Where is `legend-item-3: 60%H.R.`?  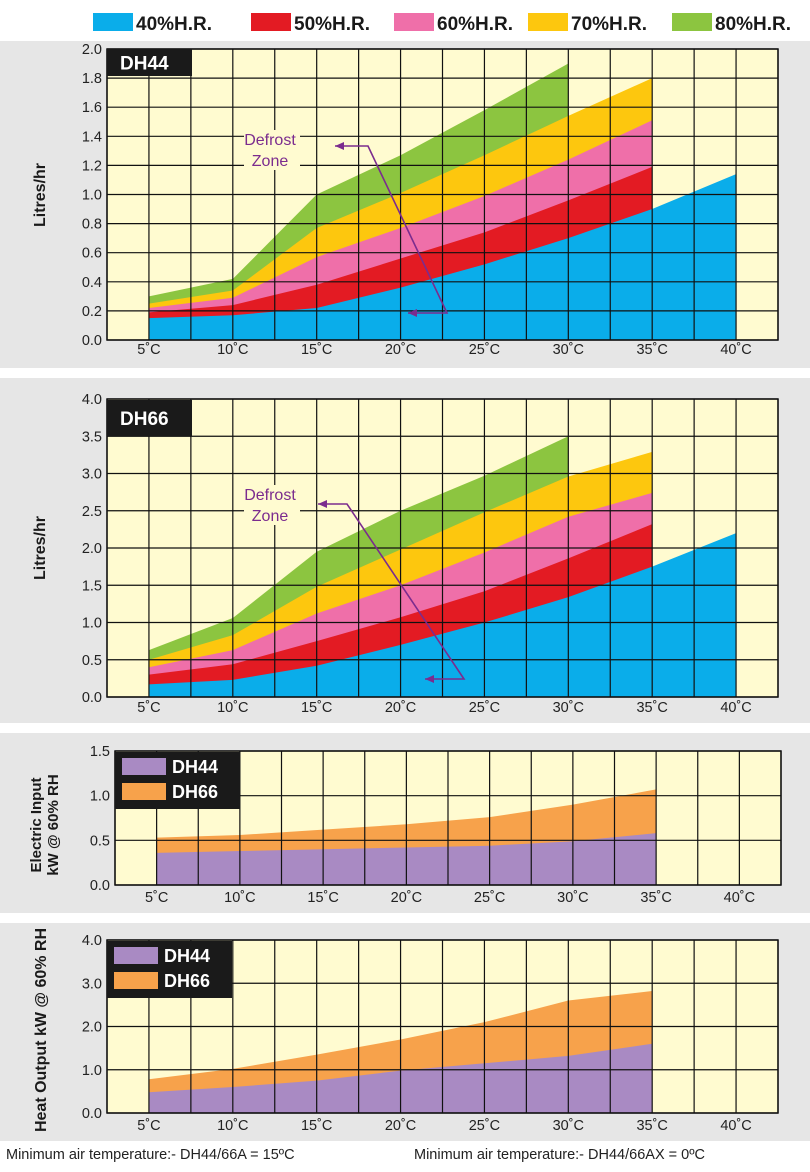 legend-item-3: 60%H.R. is located at coordinates (453, 24).